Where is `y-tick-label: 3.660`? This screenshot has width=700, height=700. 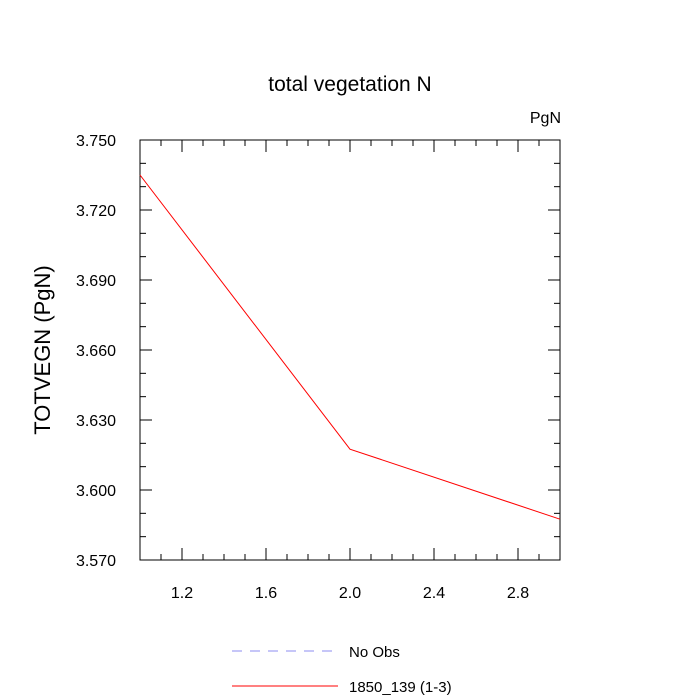 y-tick-label: 3.660 is located at coordinates (96, 351).